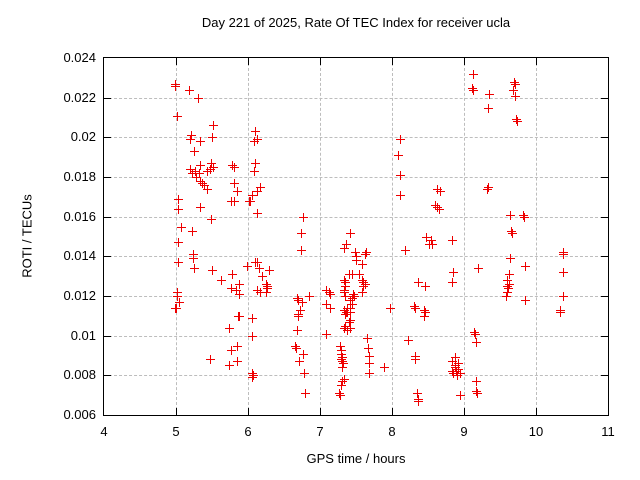 This screenshot has height=480, width=640. Describe the element at coordinates (536, 431) in the screenshot. I see `x-tick-label: 10` at that location.